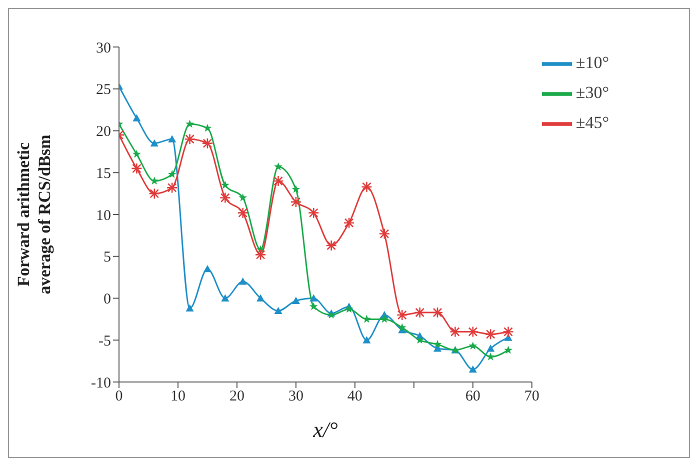 The image size is (698, 466). I want to click on legend-label: ±10°, so click(592, 62).